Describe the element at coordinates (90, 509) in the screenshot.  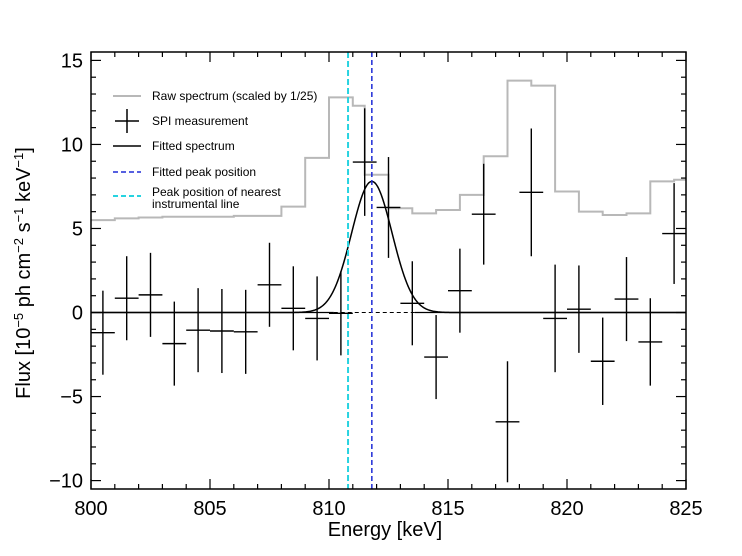
I see `x-tick-label: 800` at that location.